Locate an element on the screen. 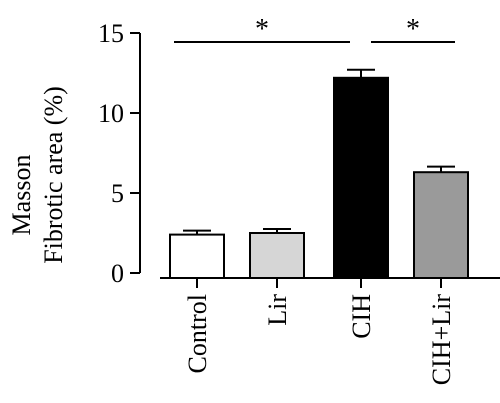 The height and width of the screenshot is (403, 500). bar-cih is located at coordinates (361, 177).